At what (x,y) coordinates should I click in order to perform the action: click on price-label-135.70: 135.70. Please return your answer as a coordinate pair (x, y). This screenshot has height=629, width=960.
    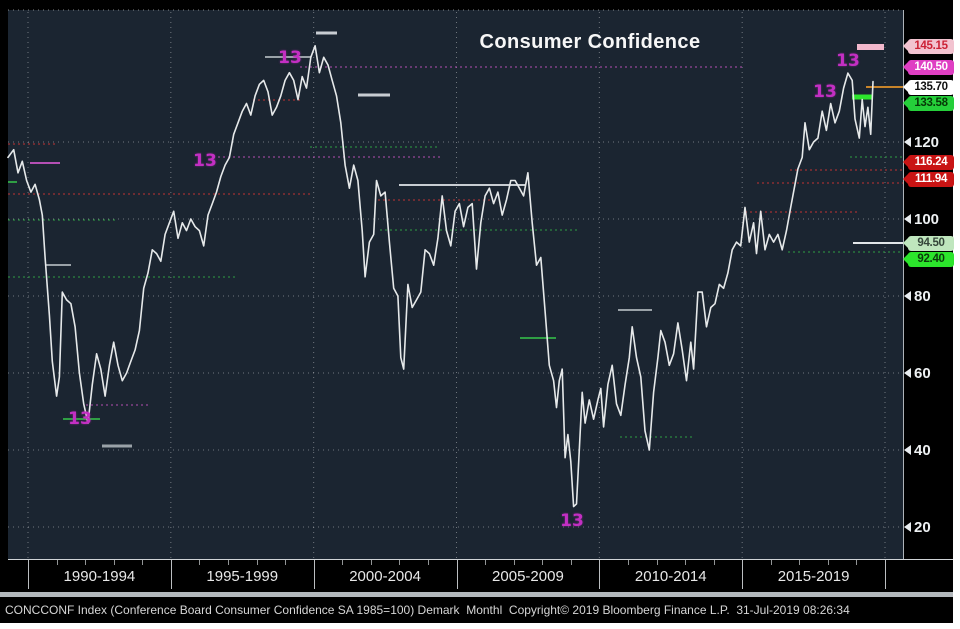
    Looking at the image, I should click on (928, 87).